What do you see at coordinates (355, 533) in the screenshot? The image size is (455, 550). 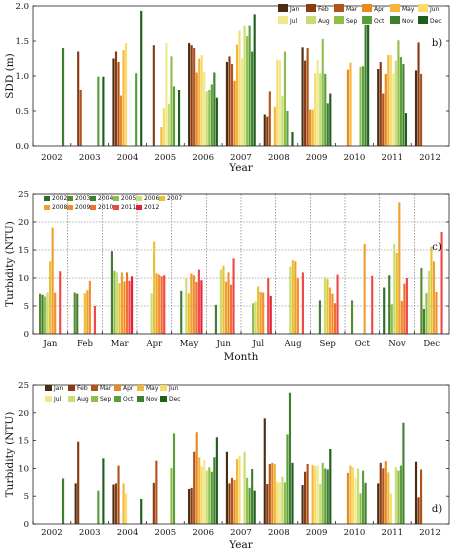 I see `x-tick-label: 2010` at bounding box center [355, 533].